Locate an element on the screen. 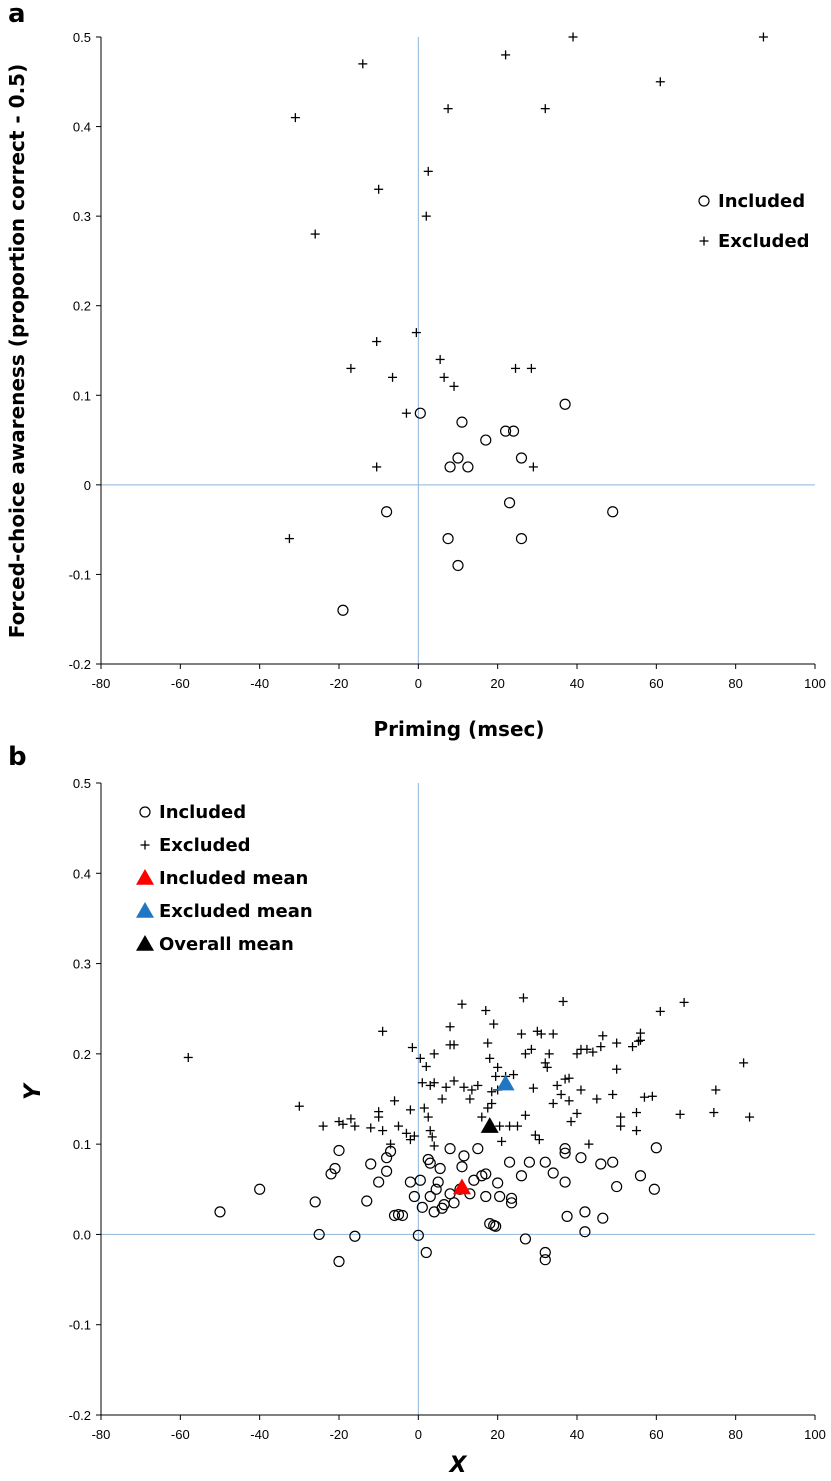 The image size is (831, 1481). panel-a-y-tick-label: 0.1 is located at coordinates (82, 395).